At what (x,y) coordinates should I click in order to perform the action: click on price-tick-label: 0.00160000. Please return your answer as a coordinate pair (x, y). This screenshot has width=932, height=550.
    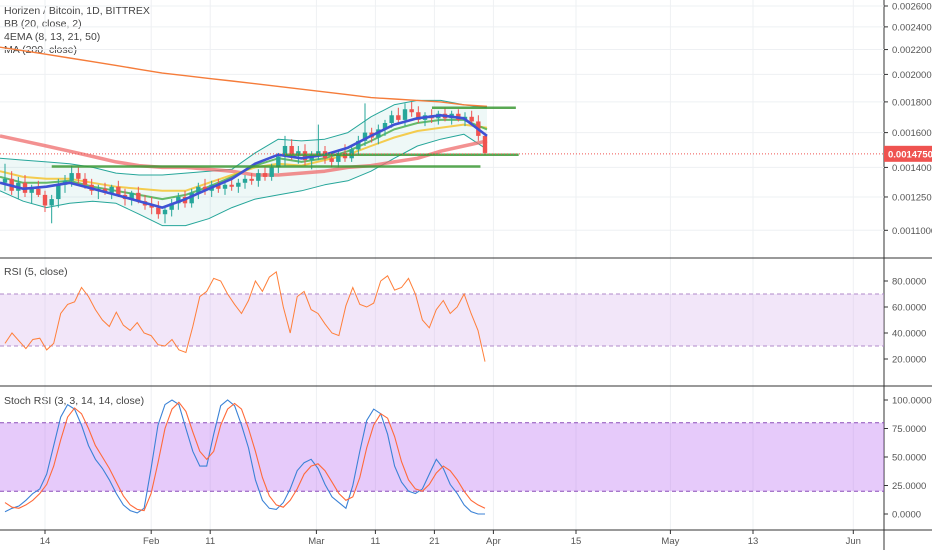
    Looking at the image, I should click on (912, 133).